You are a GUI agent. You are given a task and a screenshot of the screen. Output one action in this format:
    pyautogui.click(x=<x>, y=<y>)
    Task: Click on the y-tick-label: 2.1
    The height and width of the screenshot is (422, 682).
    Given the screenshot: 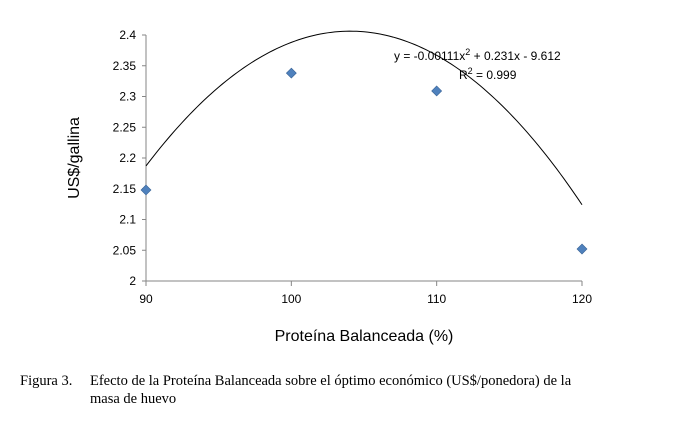 What is the action you would take?
    pyautogui.click(x=127, y=220)
    